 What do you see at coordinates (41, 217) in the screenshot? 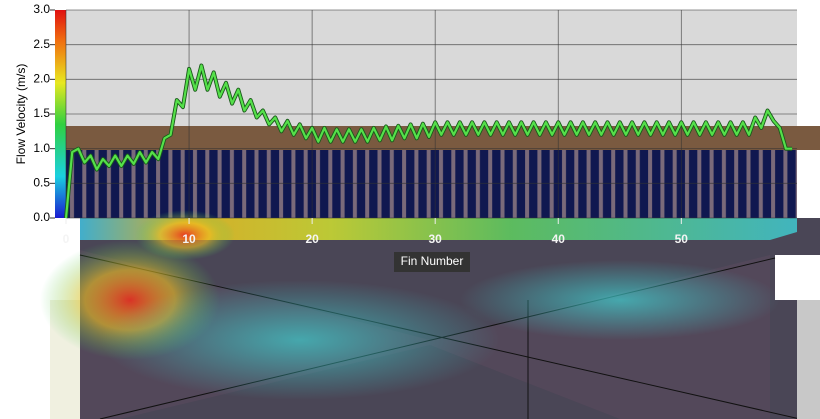
I see `y-tick-label: 0.0` at bounding box center [41, 217].